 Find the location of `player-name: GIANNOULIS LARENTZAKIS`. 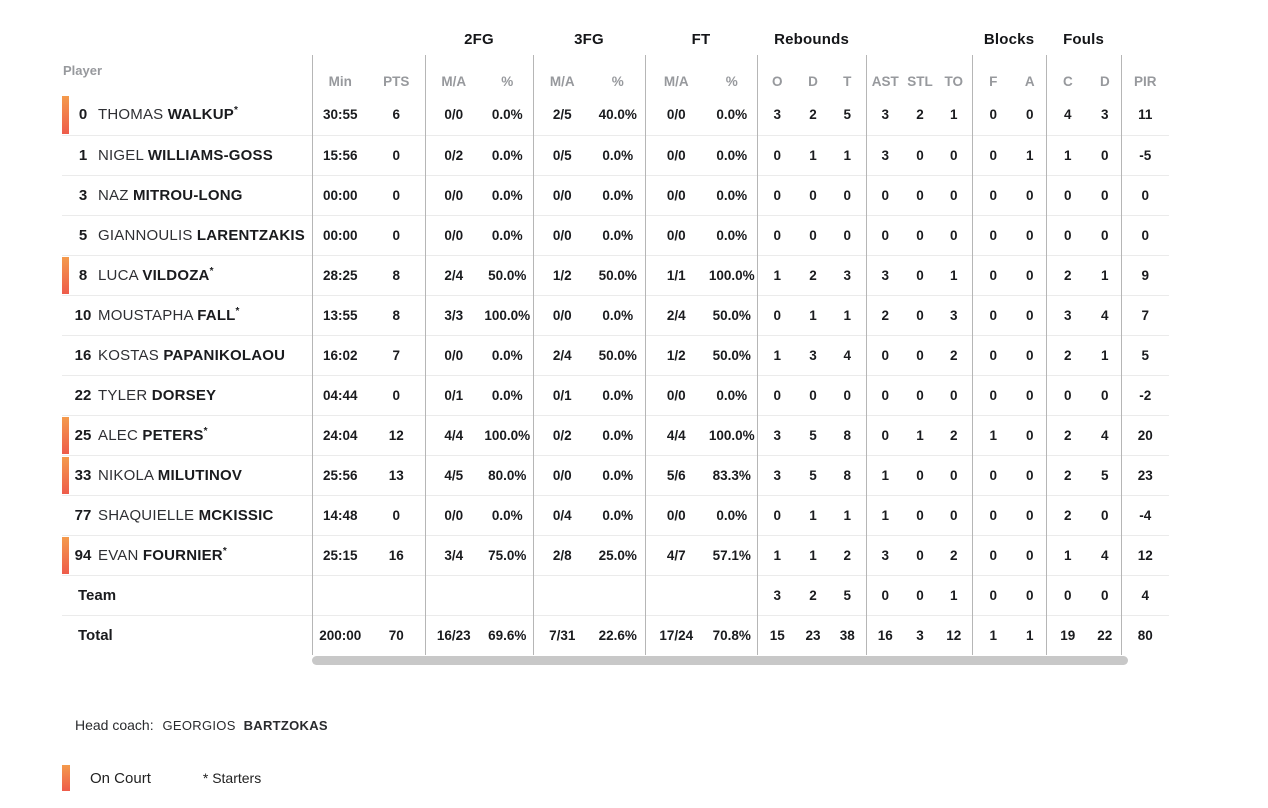

player-name: GIANNOULIS LARENTZAKIS is located at coordinates (201, 235).